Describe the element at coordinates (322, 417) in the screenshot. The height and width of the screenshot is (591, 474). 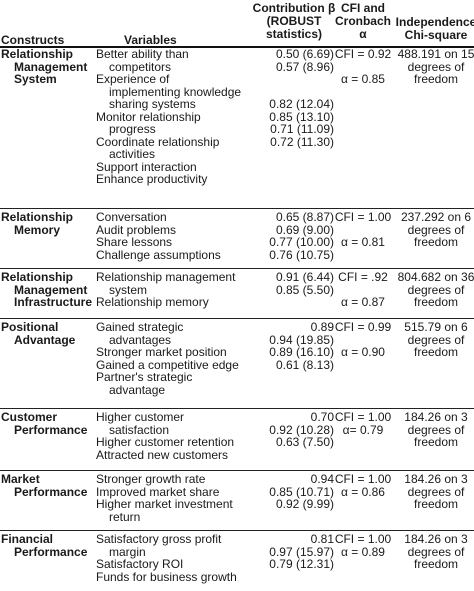
I see `contribution-value: 0.70` at that location.